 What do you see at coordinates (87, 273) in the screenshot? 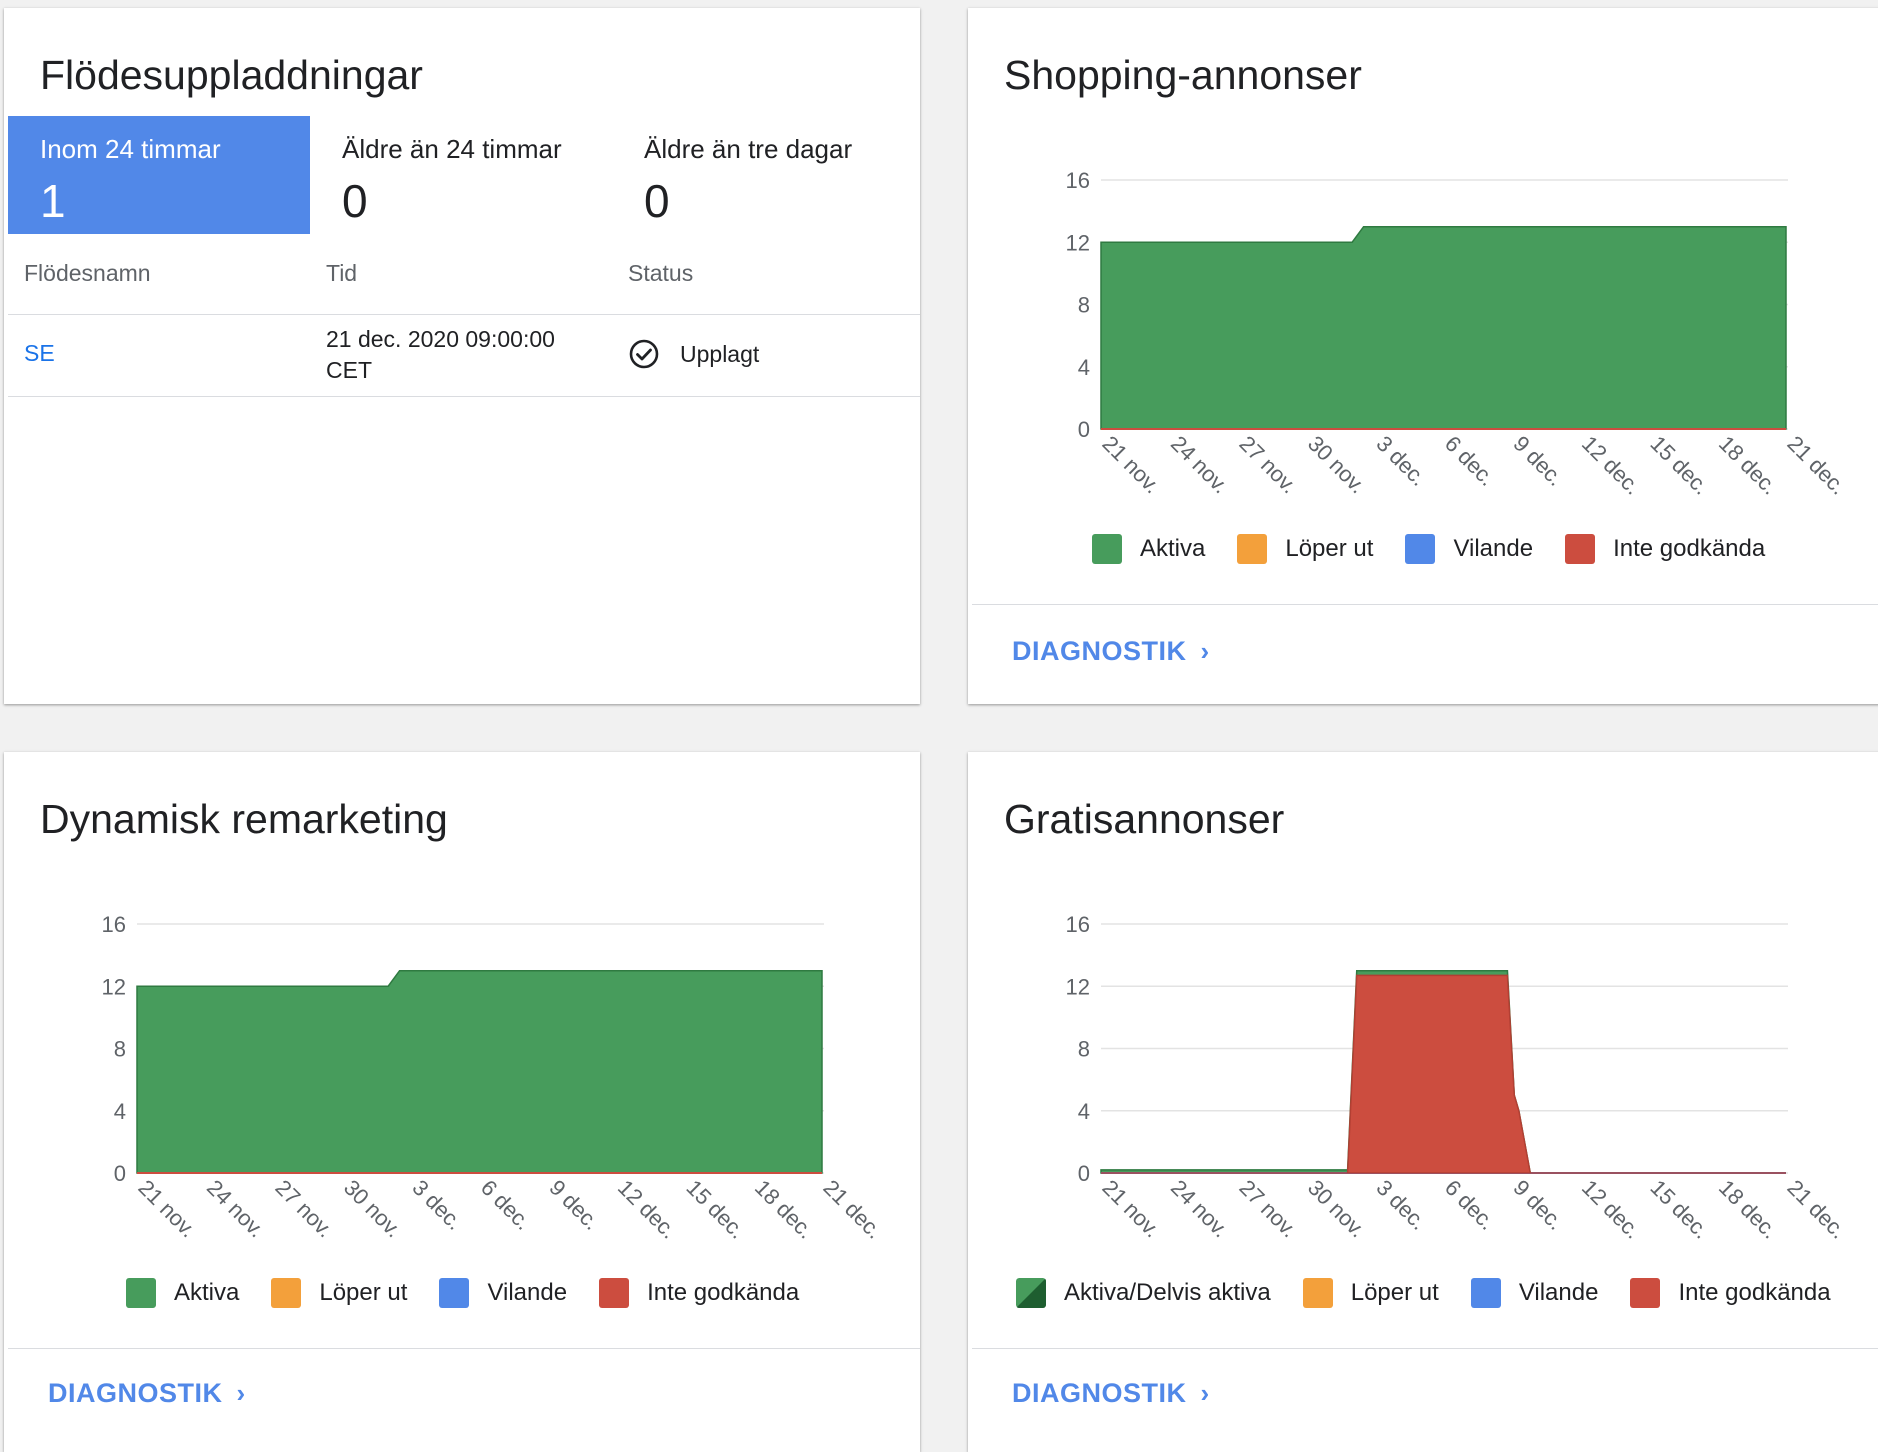
I see `column-header-feed-name: Flödesnamn` at bounding box center [87, 273].